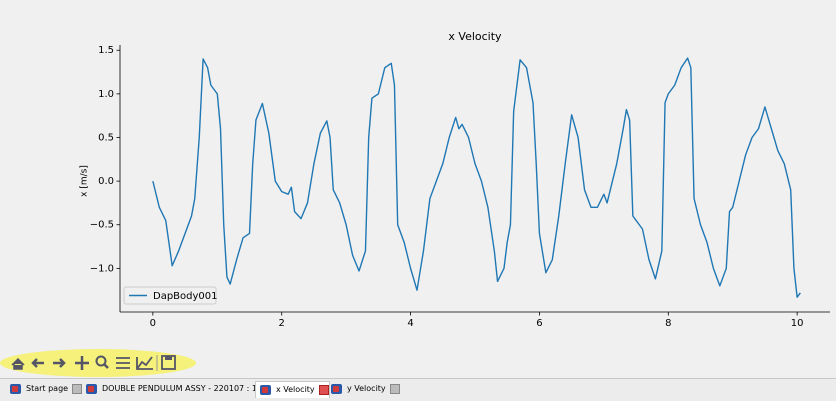 Image resolution: width=836 pixels, height=401 pixels. What do you see at coordinates (102, 225) in the screenshot?
I see `y-tick-label: −0.5` at bounding box center [102, 225].